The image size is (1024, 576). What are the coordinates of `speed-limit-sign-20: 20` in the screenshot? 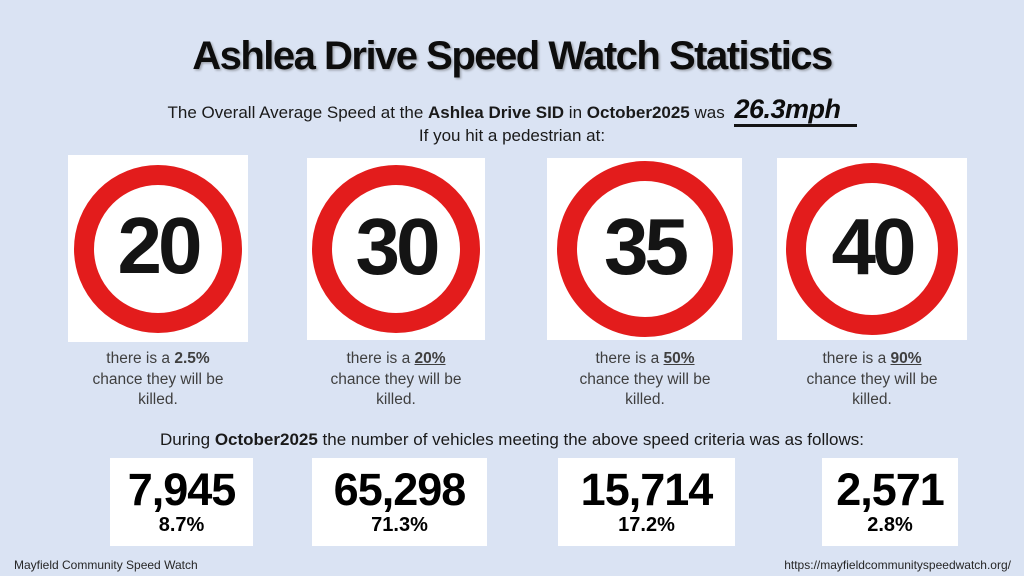 It's located at (158, 248).